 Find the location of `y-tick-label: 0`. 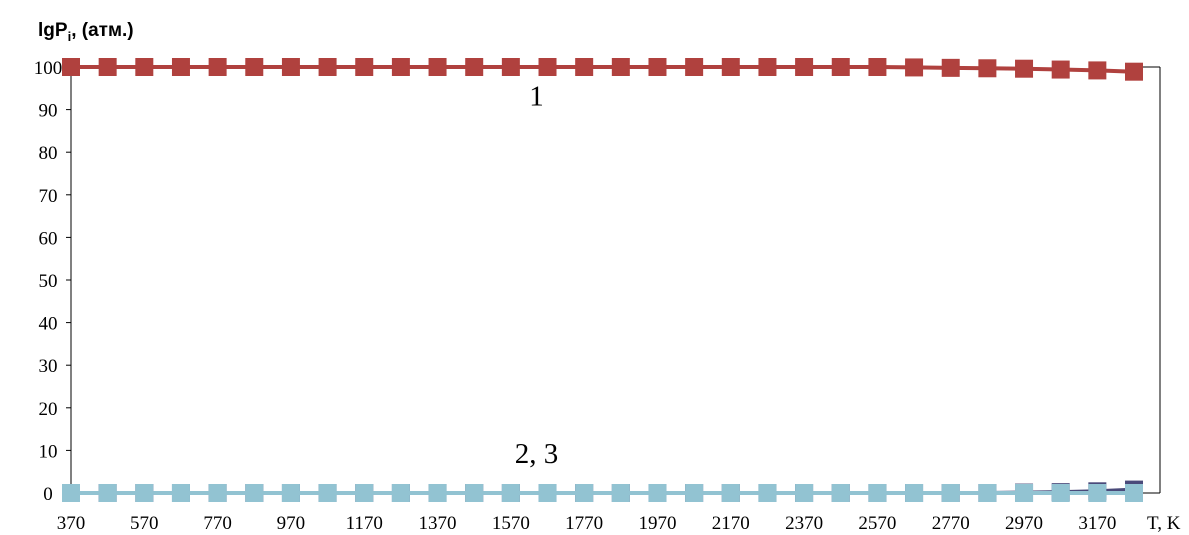

y-tick-label: 0 is located at coordinates (48, 494).